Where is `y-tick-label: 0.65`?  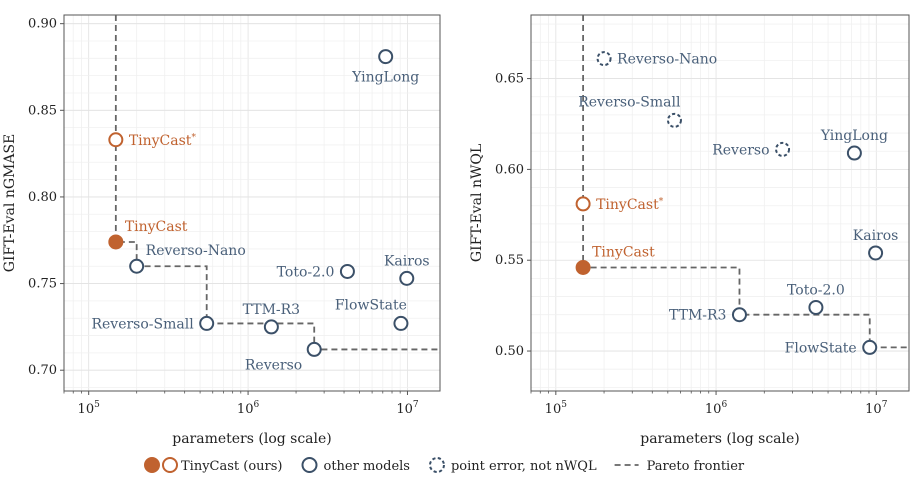
y-tick-label: 0.65 is located at coordinates (509, 79).